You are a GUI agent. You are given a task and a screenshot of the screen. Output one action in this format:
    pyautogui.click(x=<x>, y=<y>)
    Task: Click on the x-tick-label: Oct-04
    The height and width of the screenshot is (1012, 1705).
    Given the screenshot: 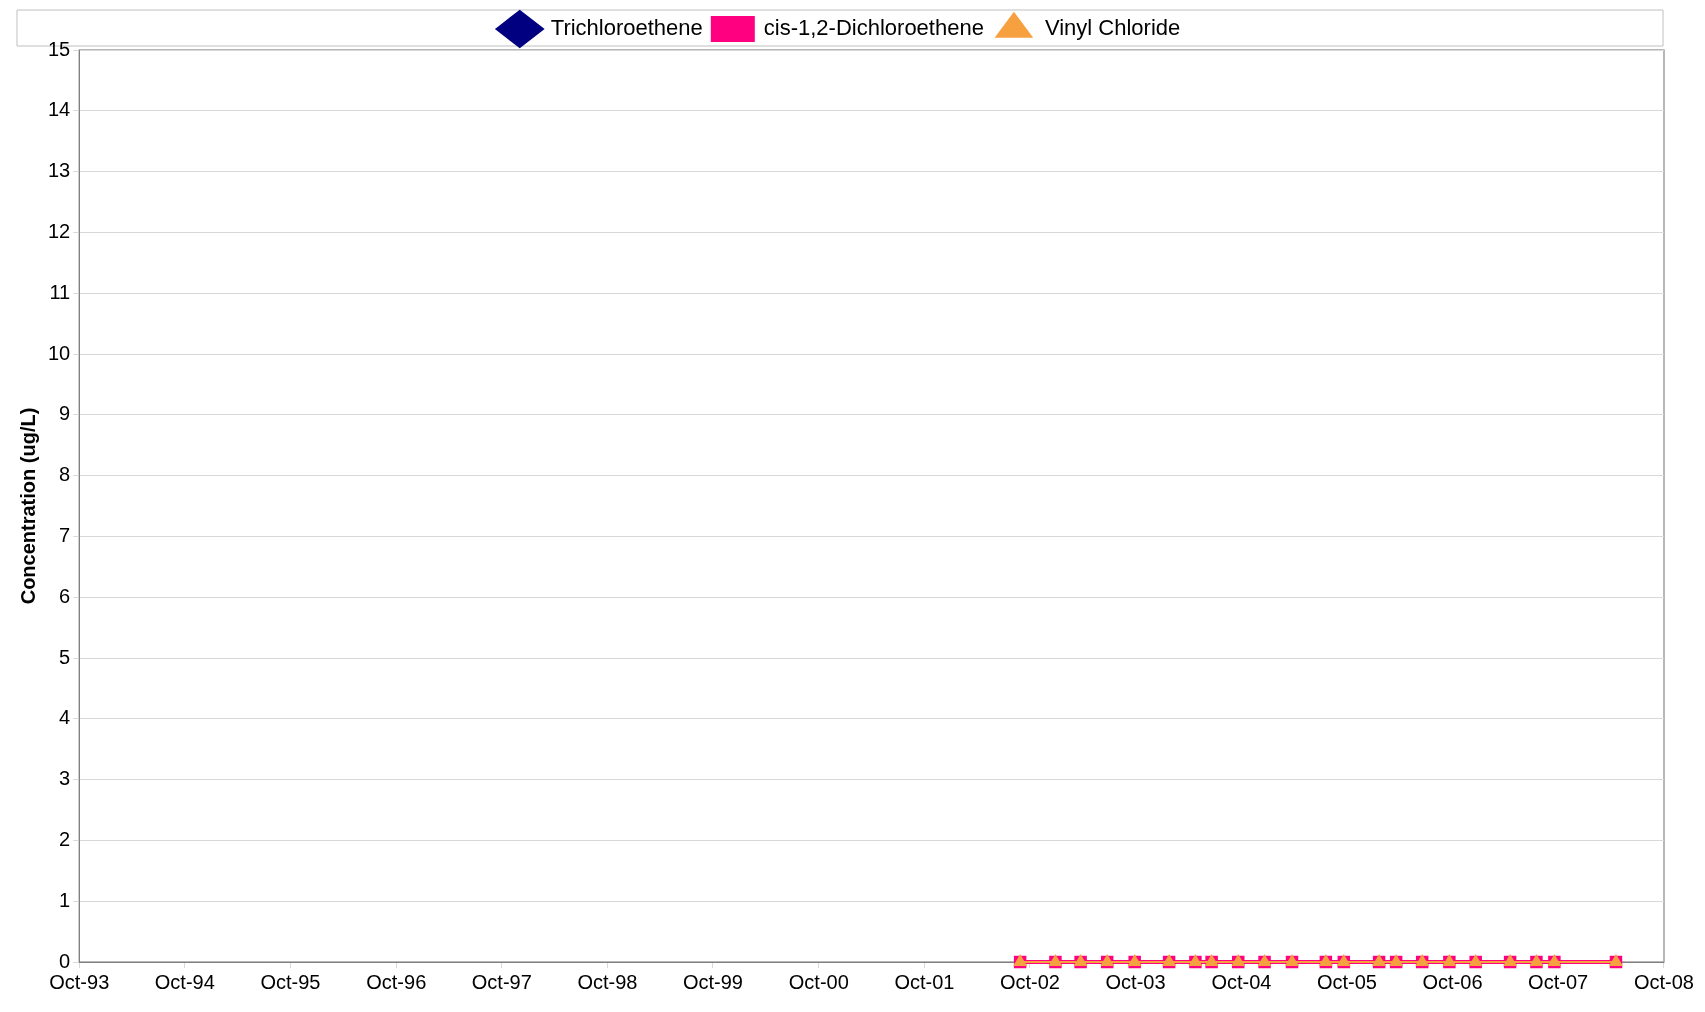 What is the action you would take?
    pyautogui.click(x=1241, y=981)
    